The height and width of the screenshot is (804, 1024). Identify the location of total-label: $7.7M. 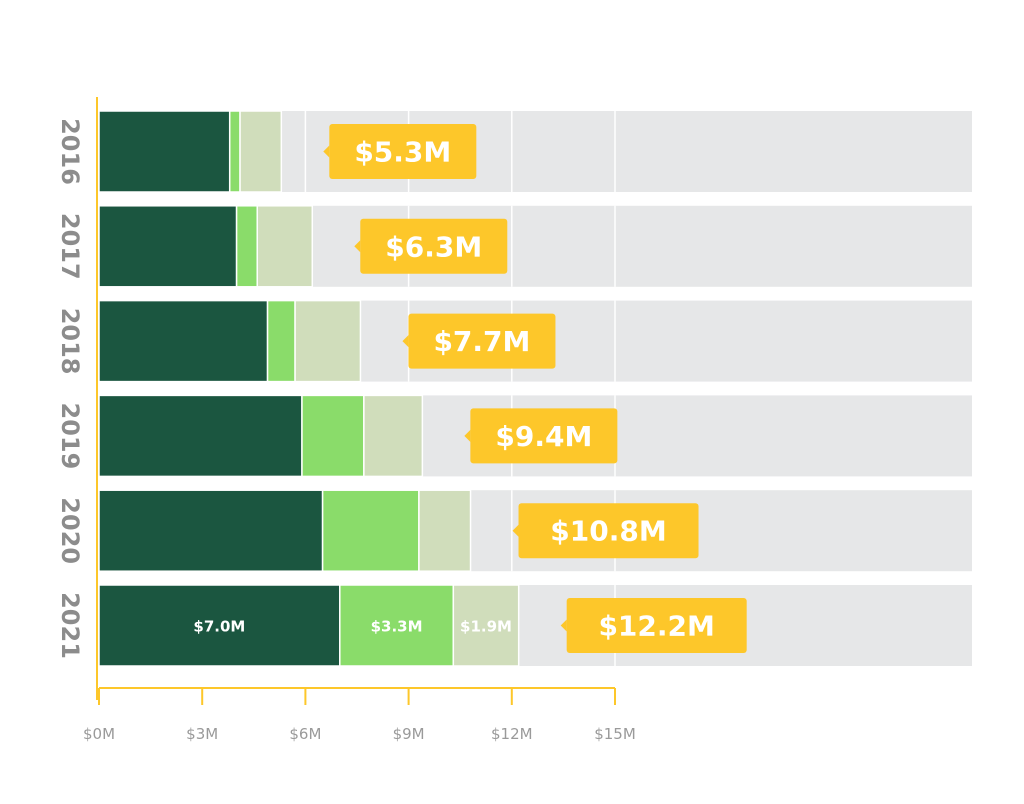
(481, 341).